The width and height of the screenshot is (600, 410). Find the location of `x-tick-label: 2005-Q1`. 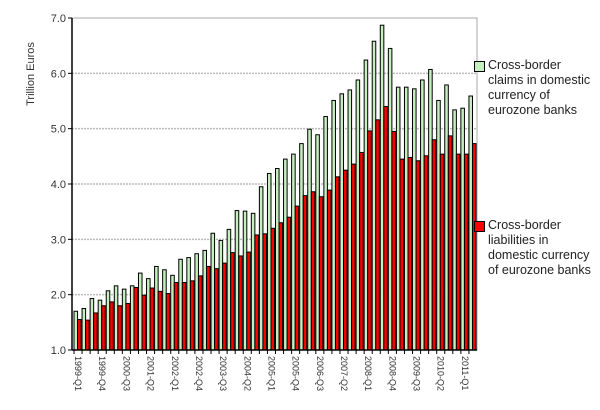

x-tick-label: 2005-Q1 is located at coordinates (271, 373).